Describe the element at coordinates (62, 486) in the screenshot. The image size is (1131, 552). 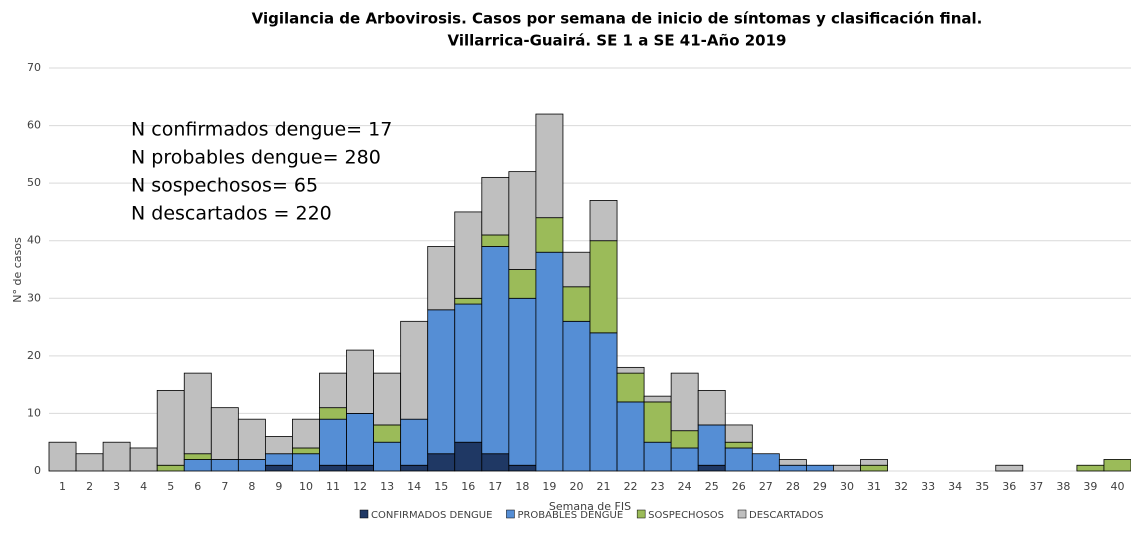
I see `x-tick-label: 1` at that location.